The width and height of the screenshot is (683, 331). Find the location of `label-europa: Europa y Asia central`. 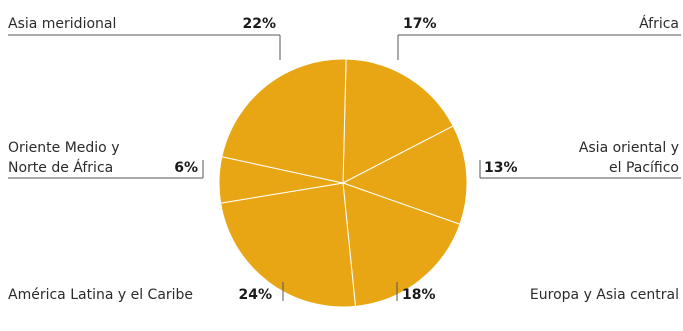

label-europa: Europa y Asia central is located at coordinates (604, 295).